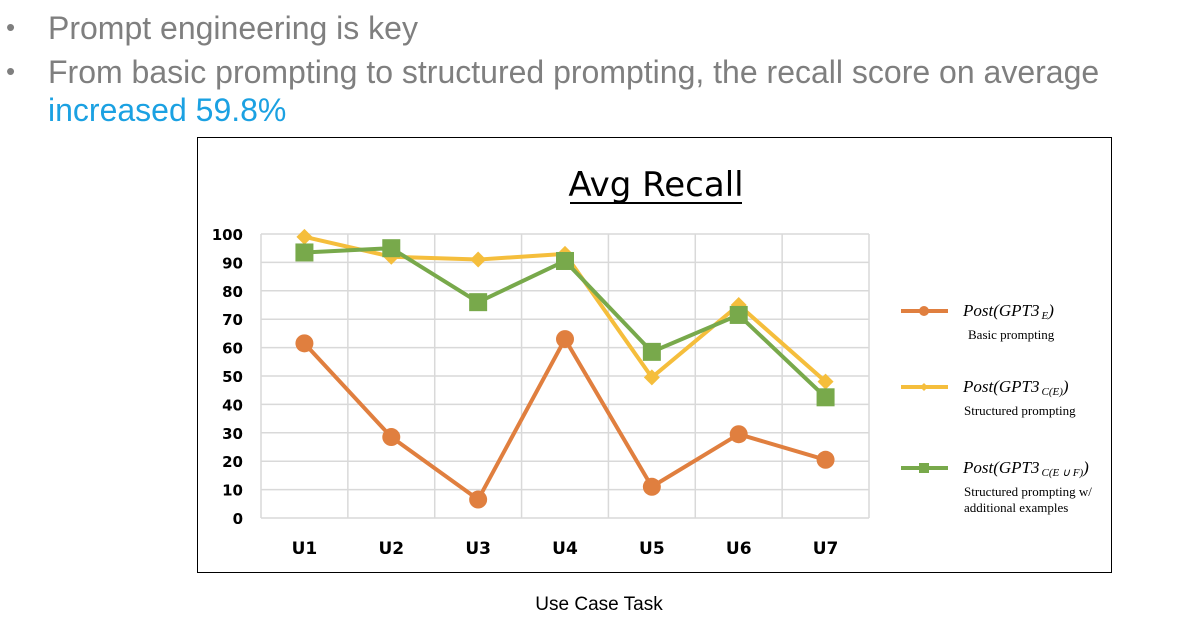 This screenshot has height=636, width=1198. Describe the element at coordinates (1028, 491) in the screenshot. I see `legend-description: Structured prompting w/` at that location.